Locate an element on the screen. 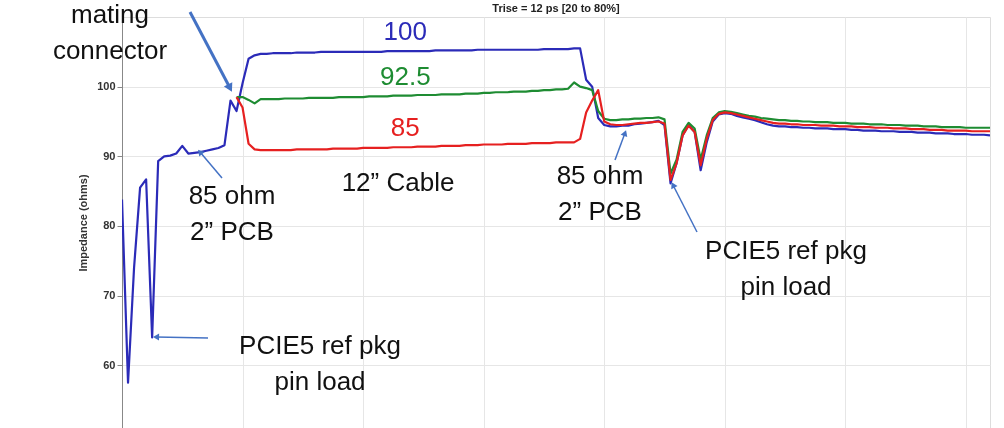 Image resolution: width=1004 pixels, height=428 pixels. annotation: 12” Cable is located at coordinates (398, 182).